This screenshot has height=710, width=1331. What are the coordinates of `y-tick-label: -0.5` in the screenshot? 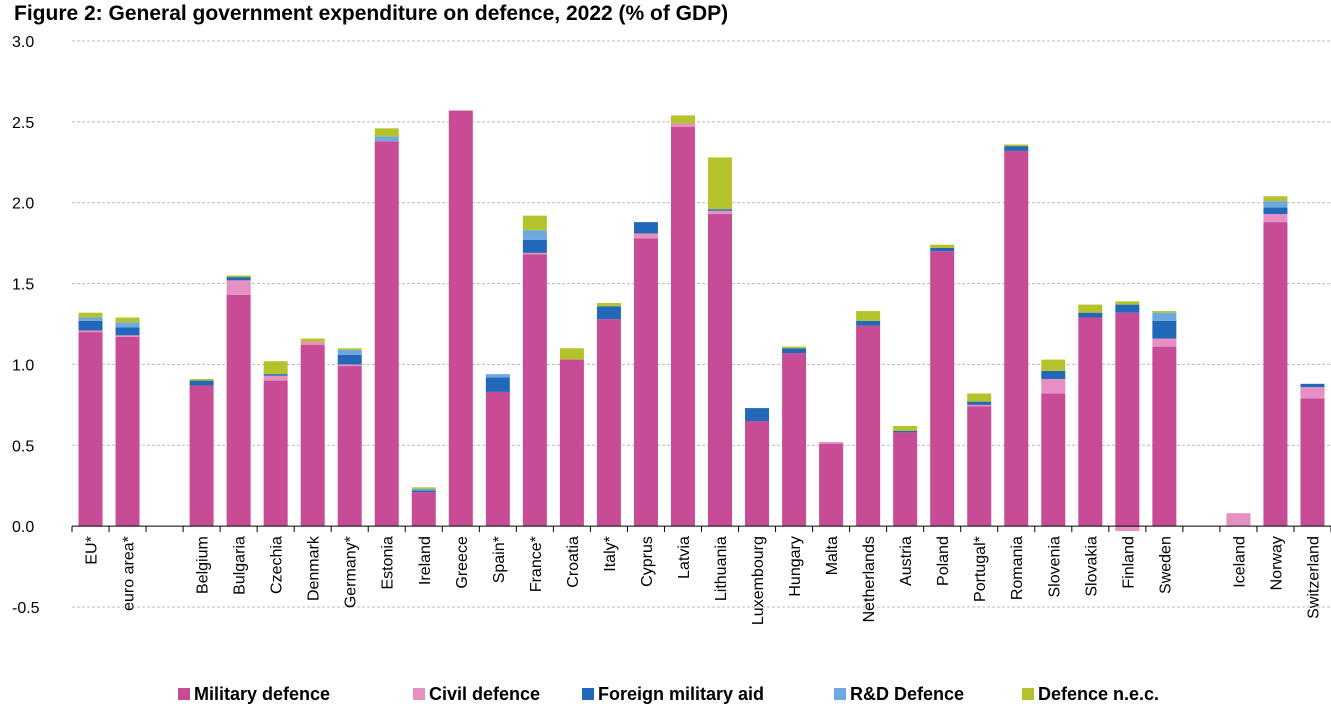 It's located at (26, 608).